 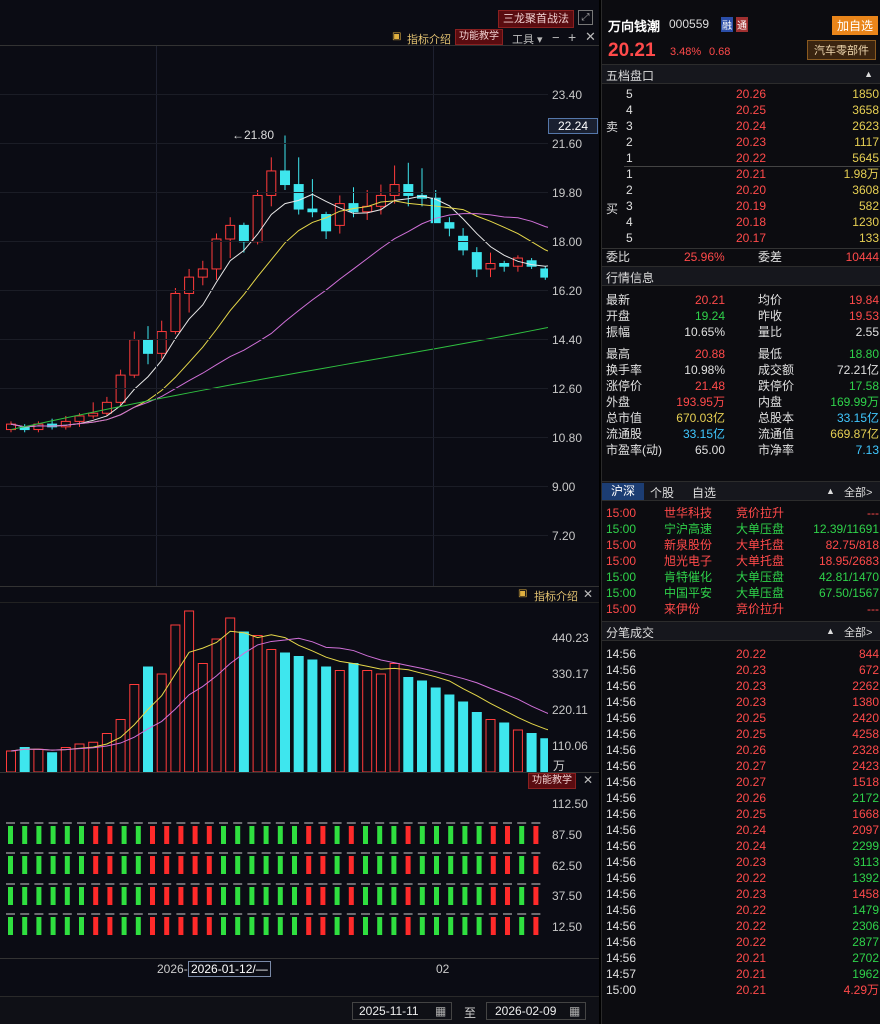 What do you see at coordinates (855, 25) in the screenshot?
I see `add-watchlist-button: 加自选` at bounding box center [855, 25].